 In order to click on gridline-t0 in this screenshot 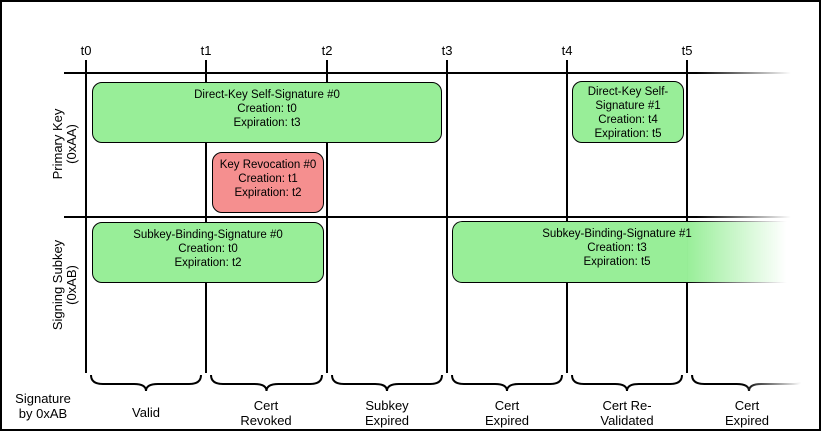, I will do `click(86, 216)`.